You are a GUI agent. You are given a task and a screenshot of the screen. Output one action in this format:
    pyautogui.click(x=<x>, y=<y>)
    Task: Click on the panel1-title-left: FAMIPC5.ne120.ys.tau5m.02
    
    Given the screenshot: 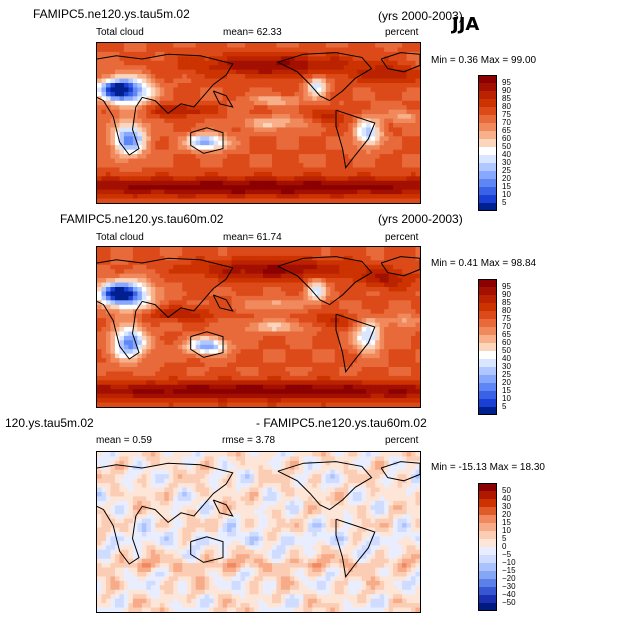 What is the action you would take?
    pyautogui.click(x=111, y=14)
    